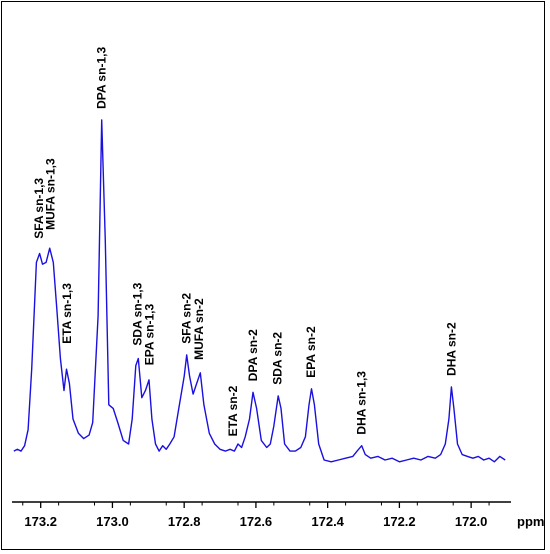  Describe the element at coordinates (138, 313) in the screenshot. I see `peak-label: SDA sn-1,3` at that location.